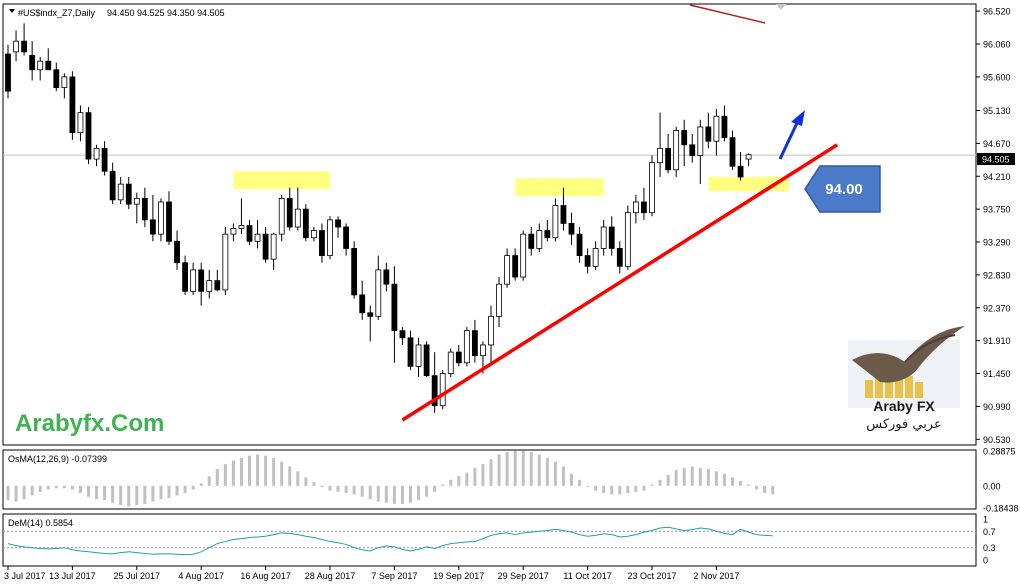 Image resolution: width=1020 pixels, height=588 pixels. I want to click on time-tick-label: 3 Jul 2017, so click(25, 576).